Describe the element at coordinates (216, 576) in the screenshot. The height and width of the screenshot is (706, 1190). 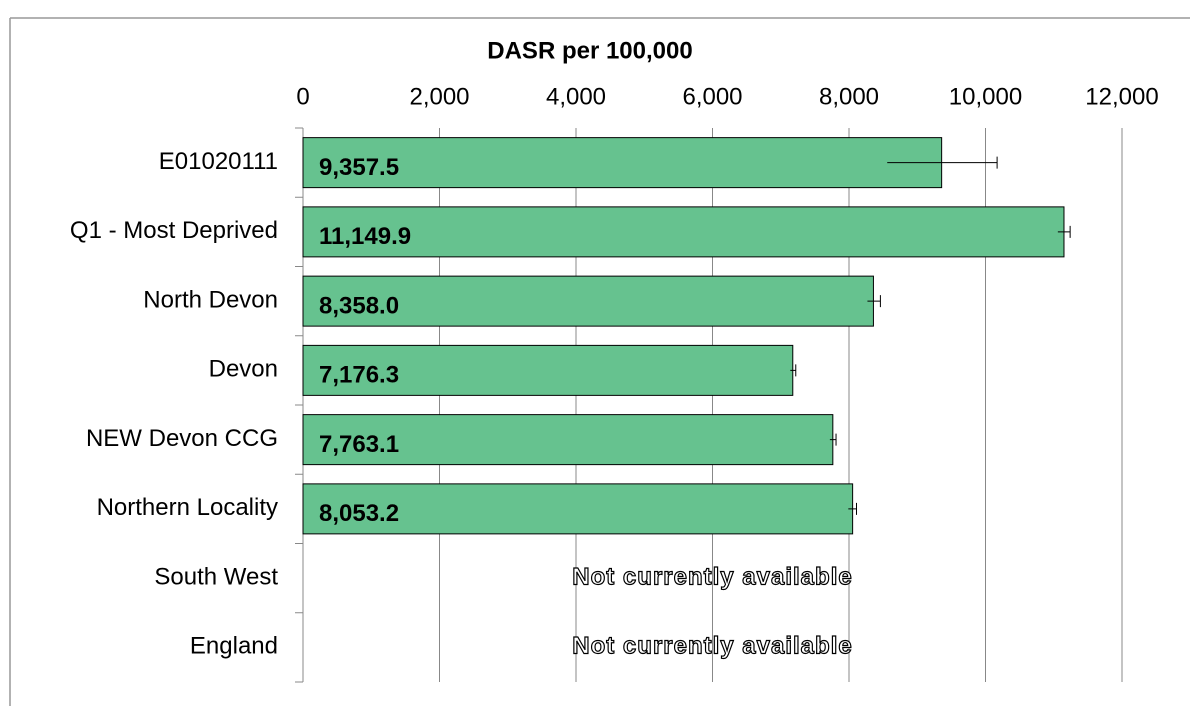
I see `y-tick-label: South West` at that location.